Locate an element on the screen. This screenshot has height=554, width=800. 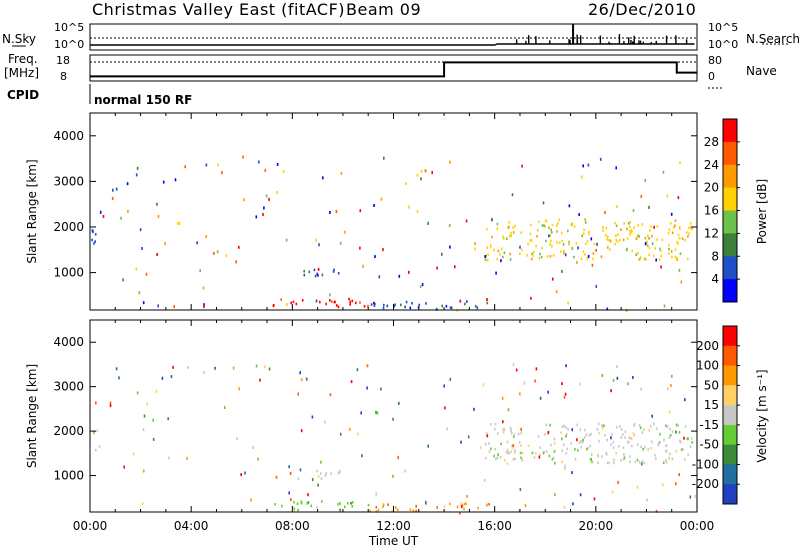
colorbar-label: Velocity [m s⁻¹] is located at coordinates (762, 415).